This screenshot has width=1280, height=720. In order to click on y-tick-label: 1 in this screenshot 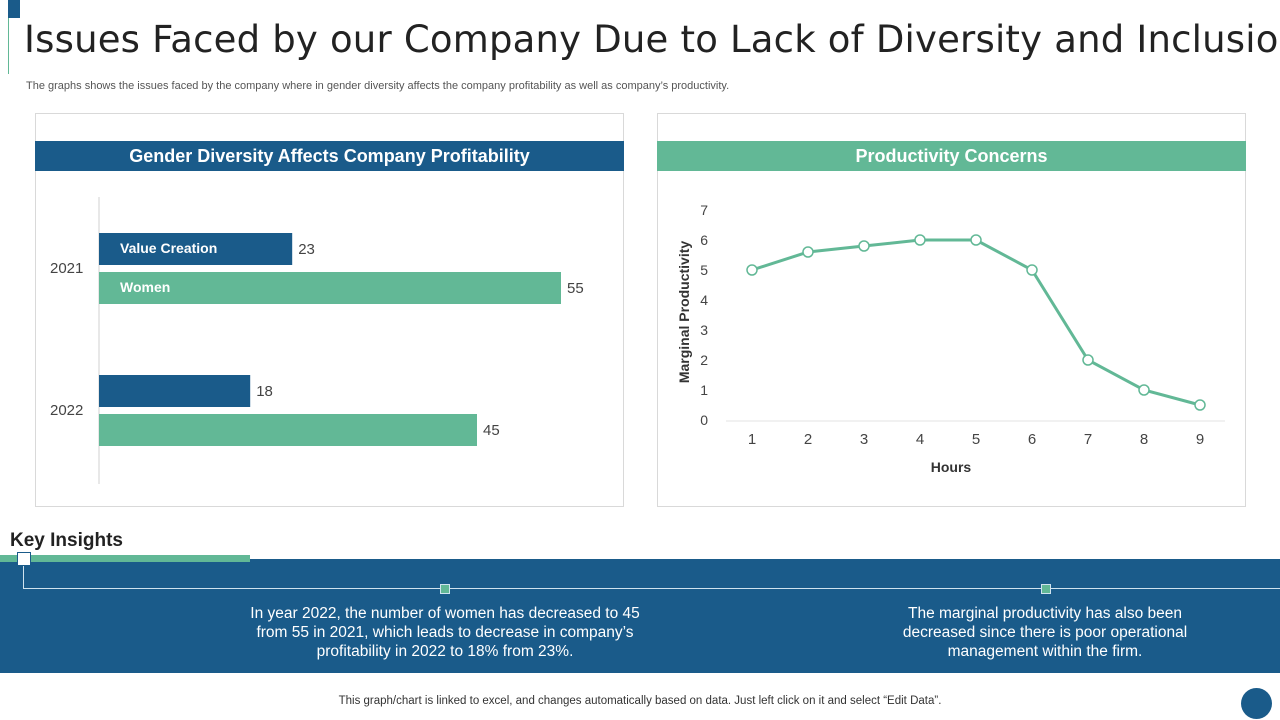, I will do `click(704, 390)`.